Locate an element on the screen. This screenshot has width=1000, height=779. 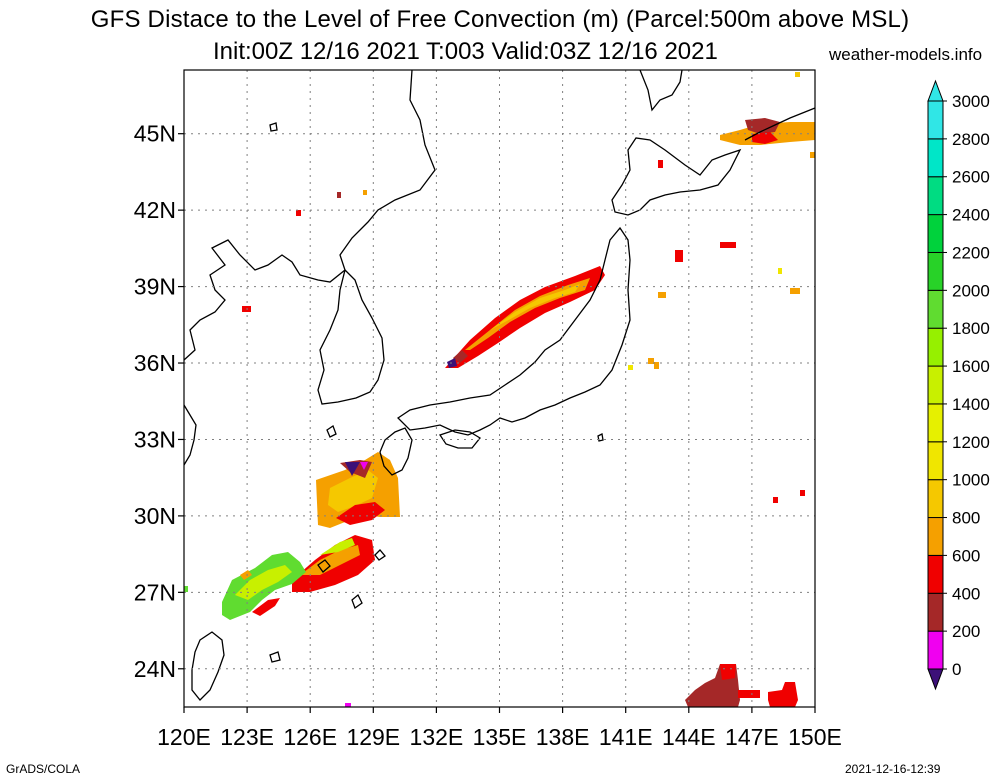
site-credit: weather-models.info is located at coordinates (906, 54).